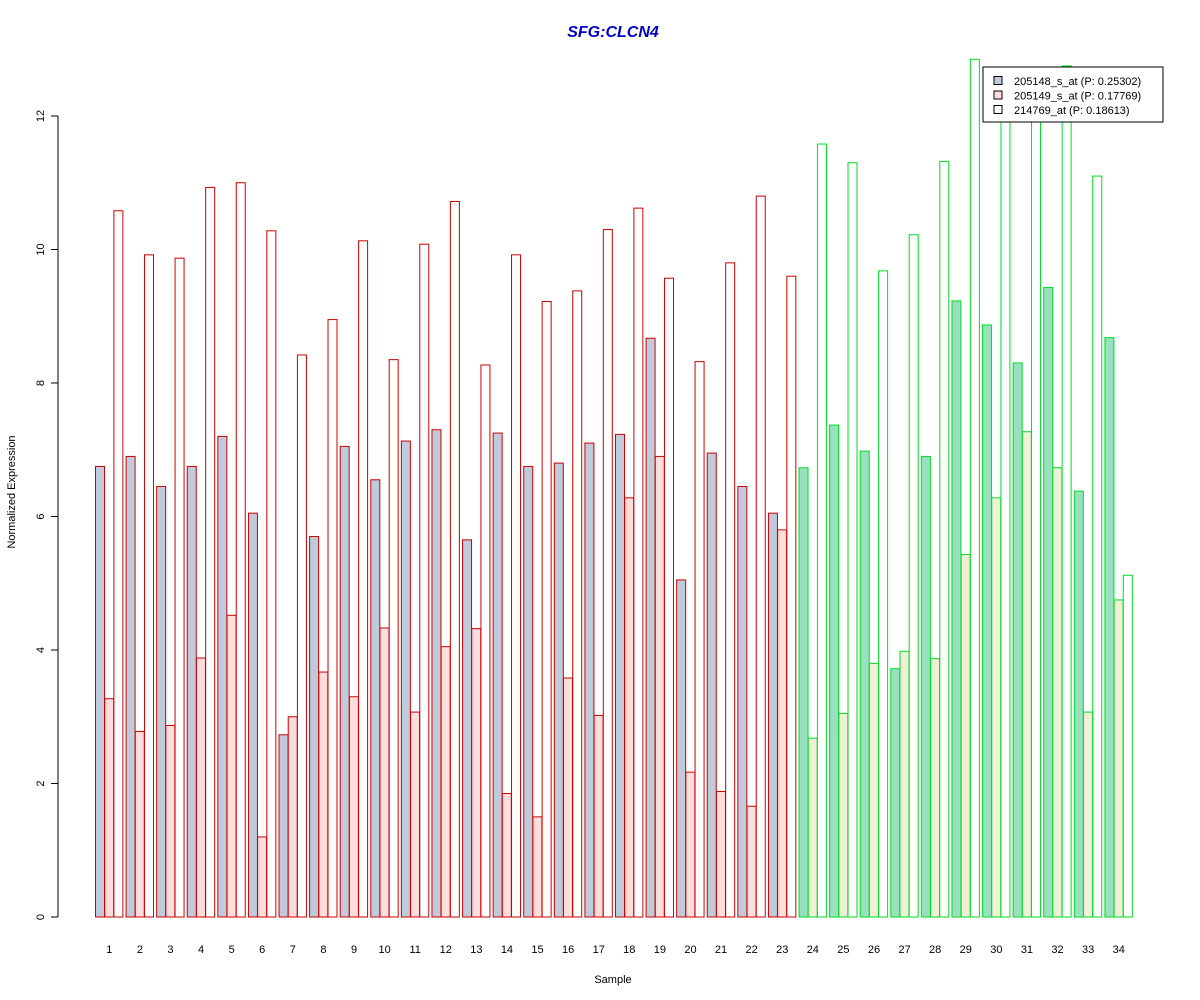  What do you see at coordinates (612, 980) in the screenshot?
I see `x-axis-label: Sample` at bounding box center [612, 980].